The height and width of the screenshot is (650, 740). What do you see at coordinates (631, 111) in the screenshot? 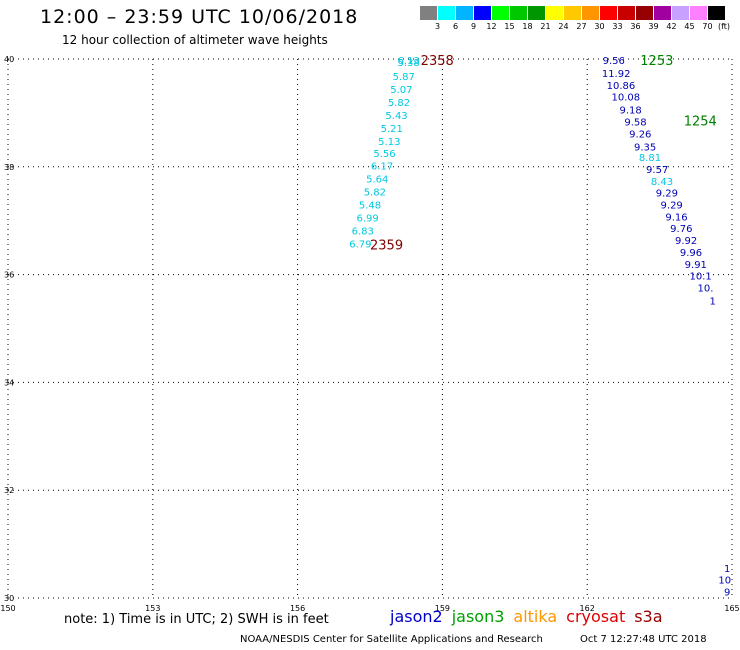
I see `wave-height-value: 9.18` at bounding box center [631, 111].